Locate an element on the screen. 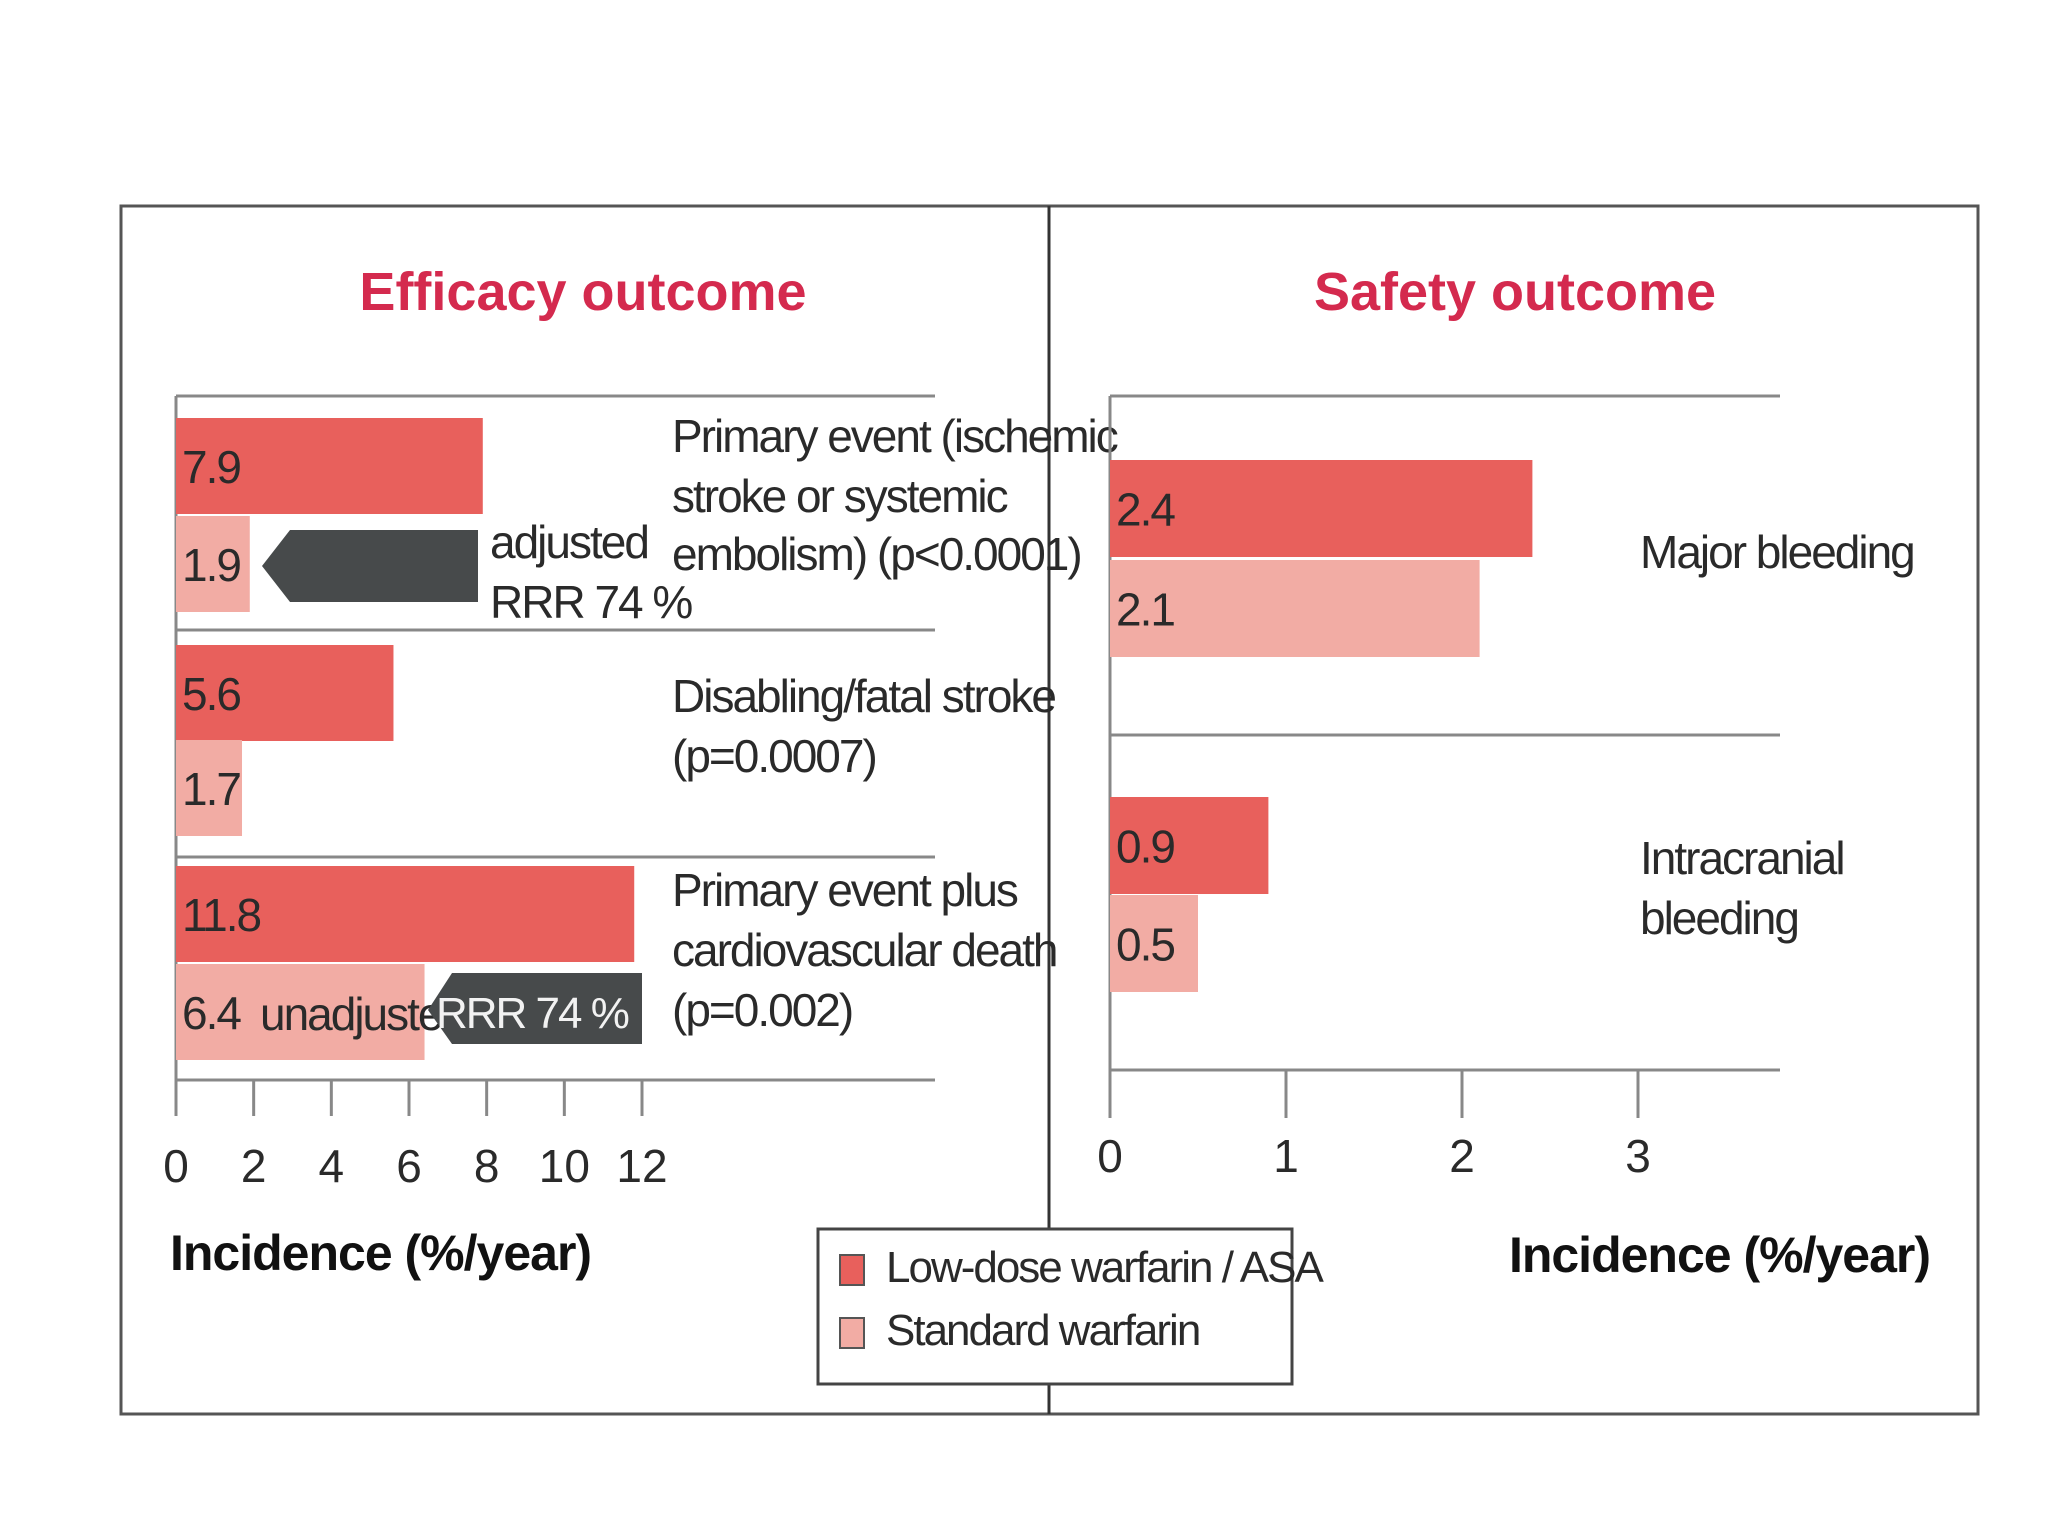 The height and width of the screenshot is (1536, 2048). category-label: bleeding is located at coordinates (1719, 918).